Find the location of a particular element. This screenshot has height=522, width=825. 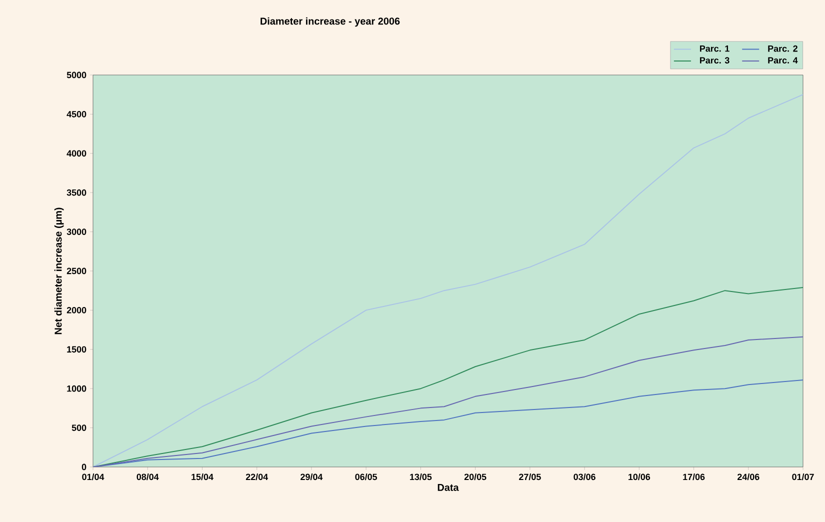

y-tick-label: 2000 is located at coordinates (76, 310).